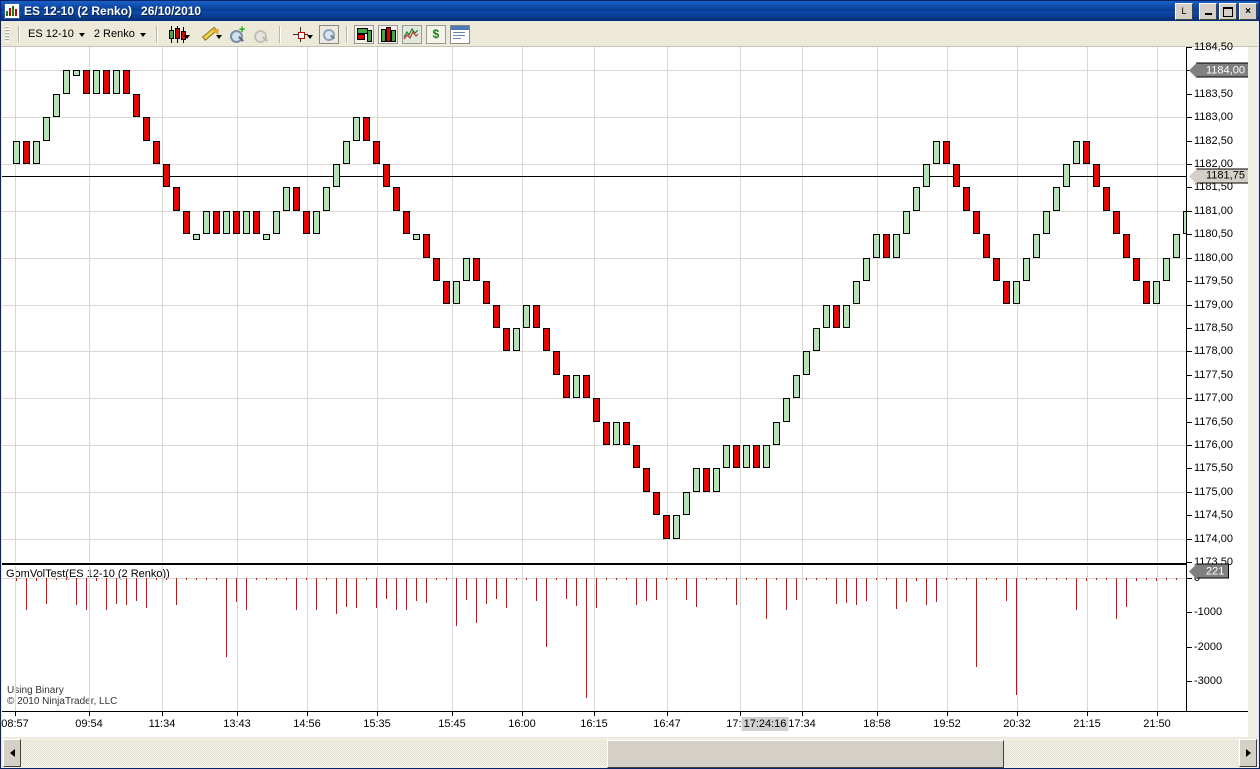 The width and height of the screenshot is (1260, 769). What do you see at coordinates (307, 724) in the screenshot?
I see `time-axis-label: 14:56` at bounding box center [307, 724].